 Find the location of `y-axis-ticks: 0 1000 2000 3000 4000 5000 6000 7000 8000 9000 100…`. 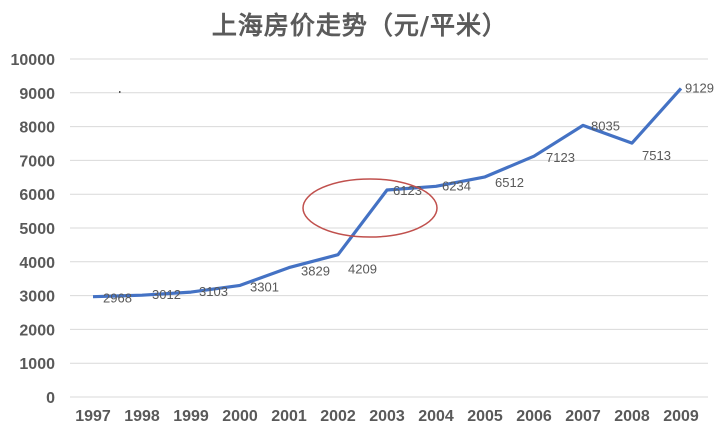

y-axis-ticks: 0 1000 2000 3000 4000 5000 6000 7000 8000 9000 100… is located at coordinates (33, 229).